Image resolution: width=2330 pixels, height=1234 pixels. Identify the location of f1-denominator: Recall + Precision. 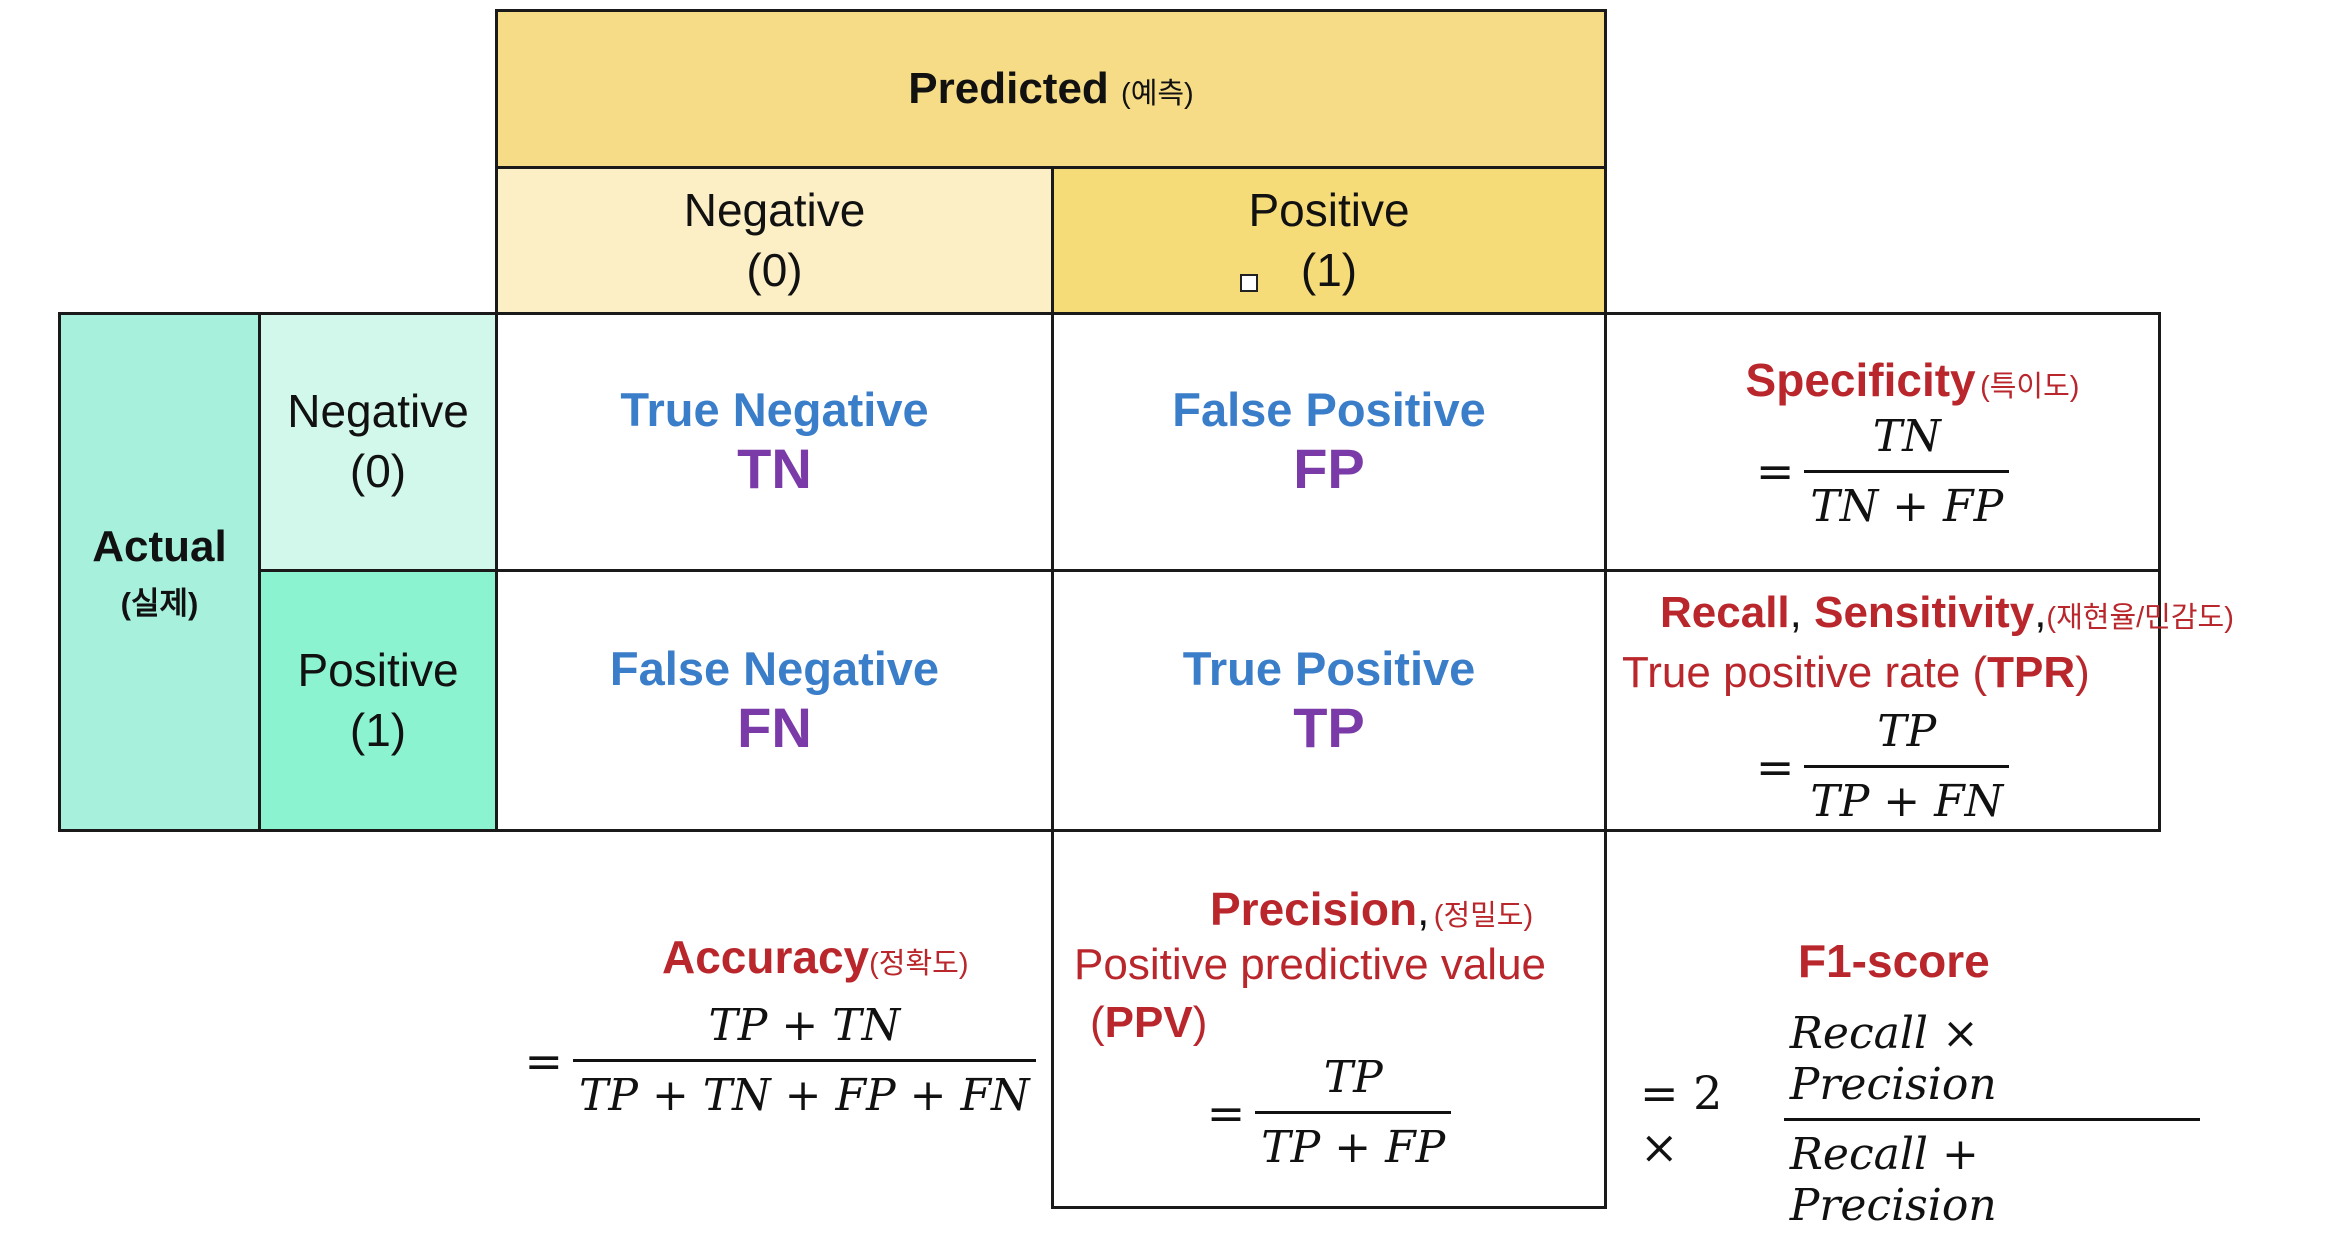
(1991, 1174).